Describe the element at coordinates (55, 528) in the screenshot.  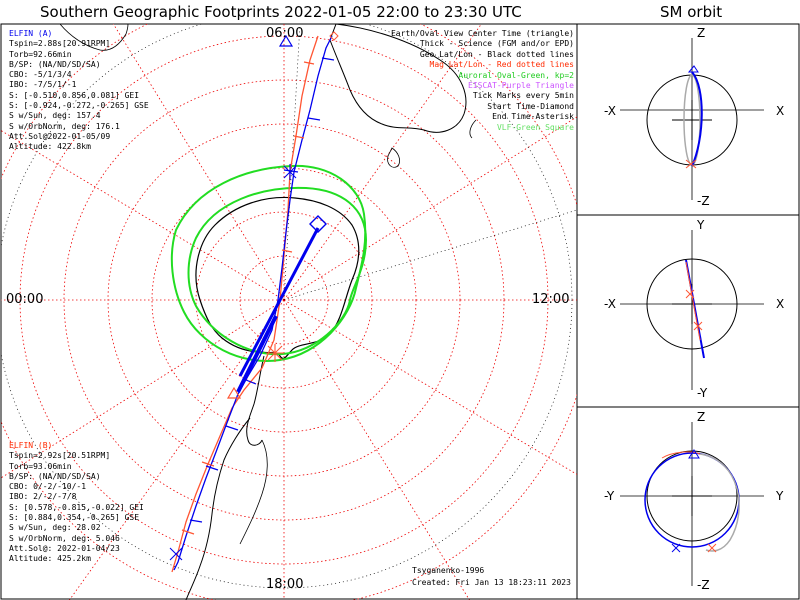
I see `elfin-b-line: S w/Sun, deg: 28.02` at that location.